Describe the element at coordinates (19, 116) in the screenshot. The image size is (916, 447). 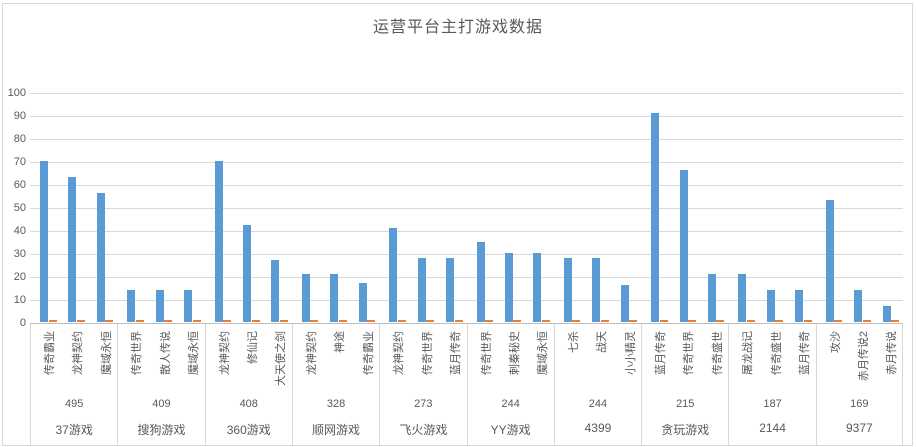
I see `y-tick-label: 90` at that location.